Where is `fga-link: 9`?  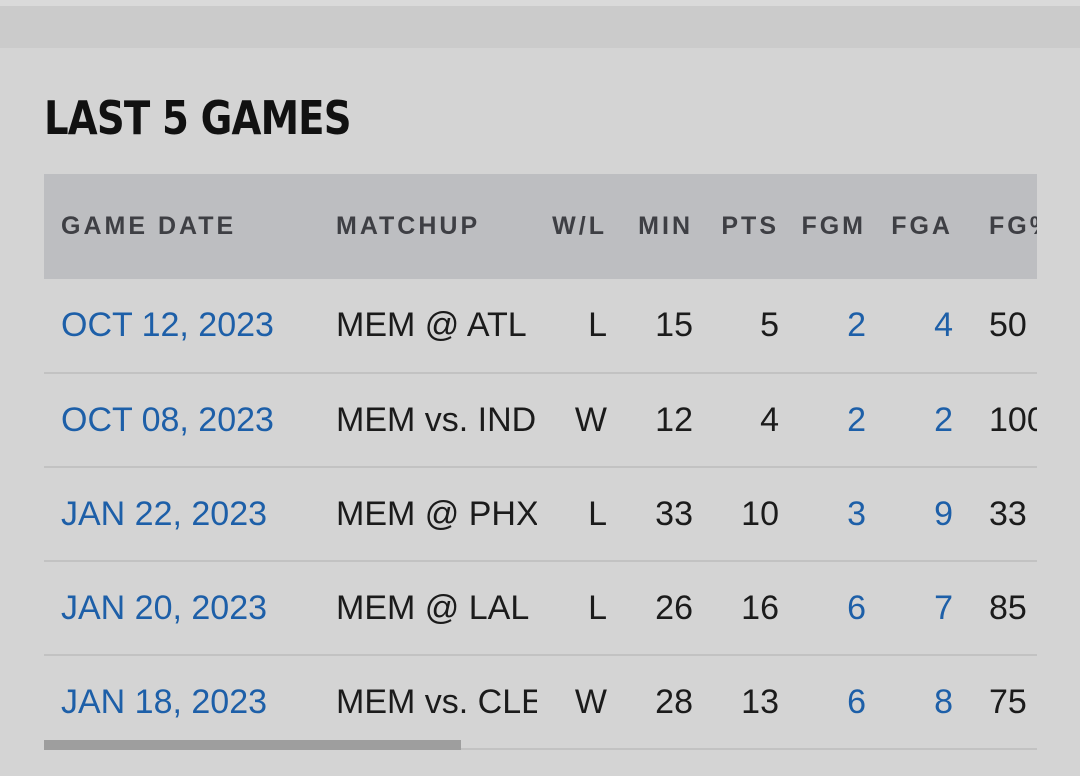 fga-link: 9 is located at coordinates (943, 513).